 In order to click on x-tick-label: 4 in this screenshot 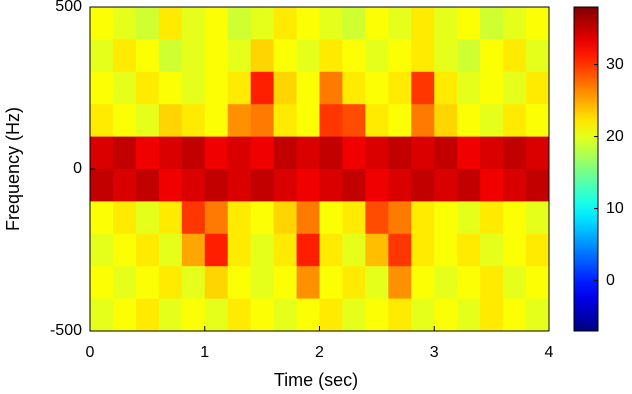, I will do `click(549, 352)`.